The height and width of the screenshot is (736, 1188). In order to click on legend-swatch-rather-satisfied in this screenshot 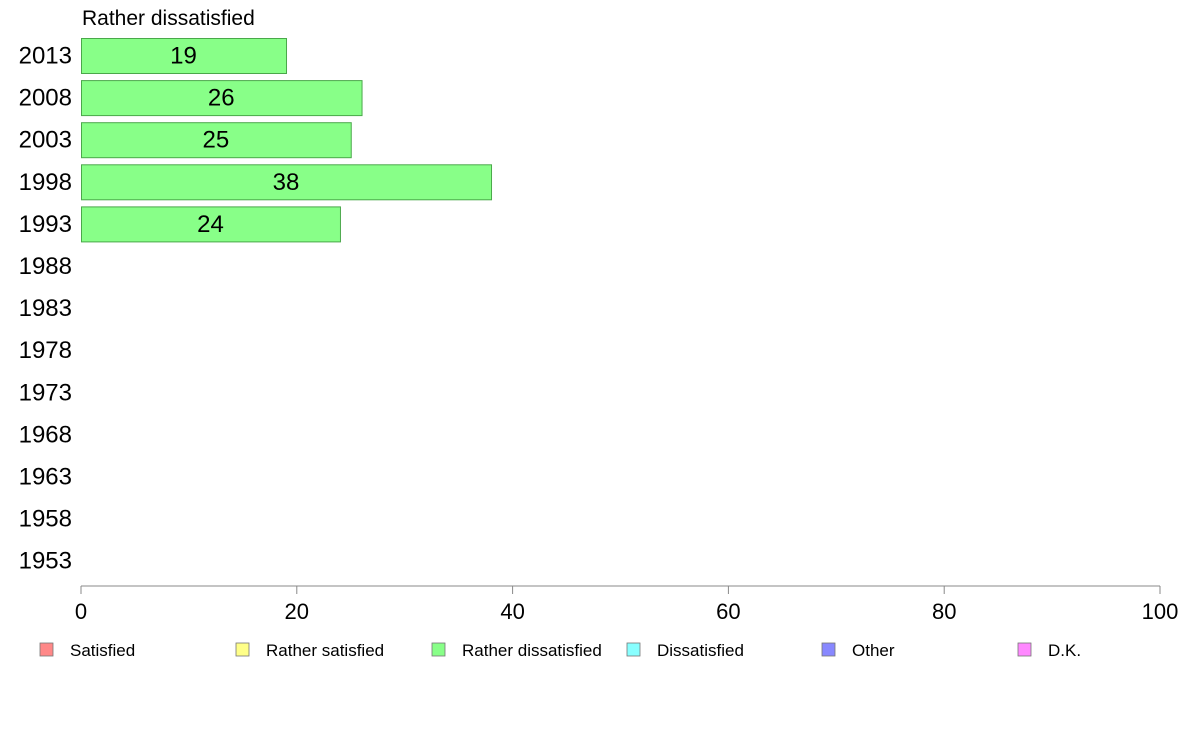, I will do `click(242, 649)`.